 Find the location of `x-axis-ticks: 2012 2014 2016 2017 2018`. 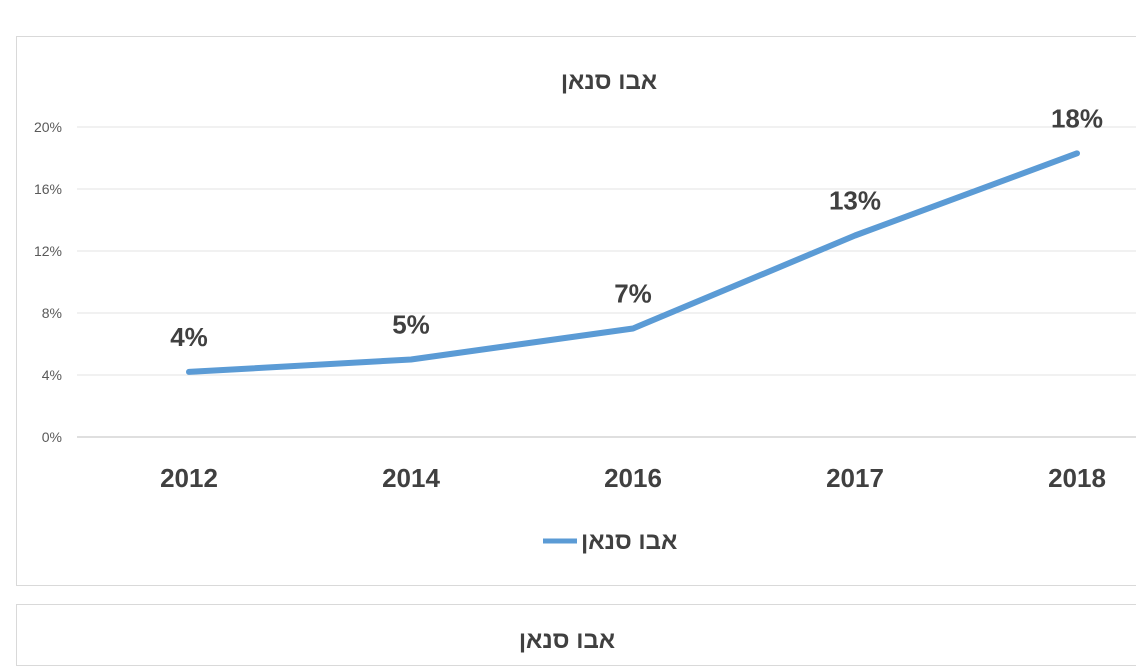

x-axis-ticks: 2012 2014 2016 2017 2018 is located at coordinates (633, 478).